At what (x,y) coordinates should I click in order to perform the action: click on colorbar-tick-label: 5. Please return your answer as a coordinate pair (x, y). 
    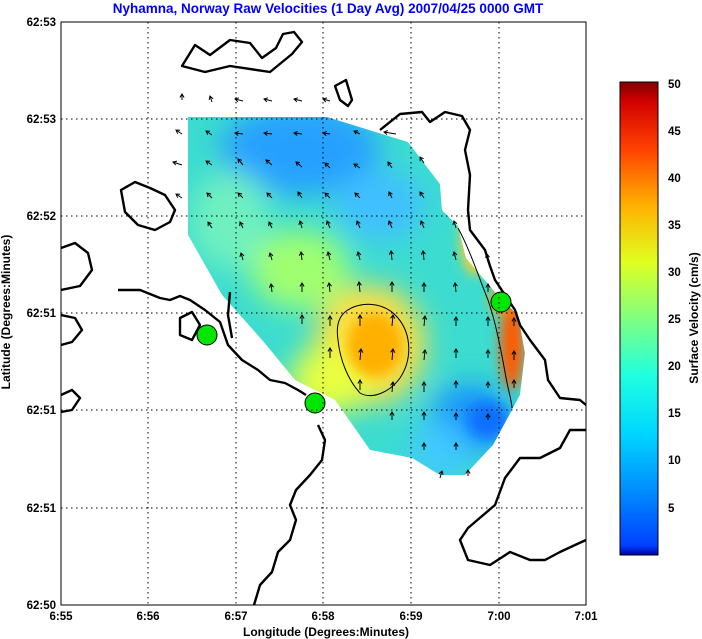
    Looking at the image, I should click on (671, 509).